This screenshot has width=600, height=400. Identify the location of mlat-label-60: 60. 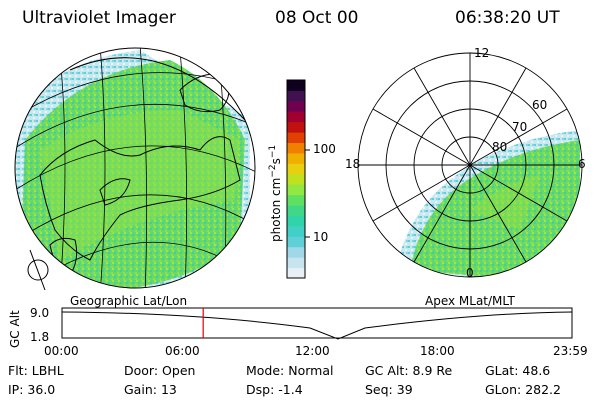
(540, 105).